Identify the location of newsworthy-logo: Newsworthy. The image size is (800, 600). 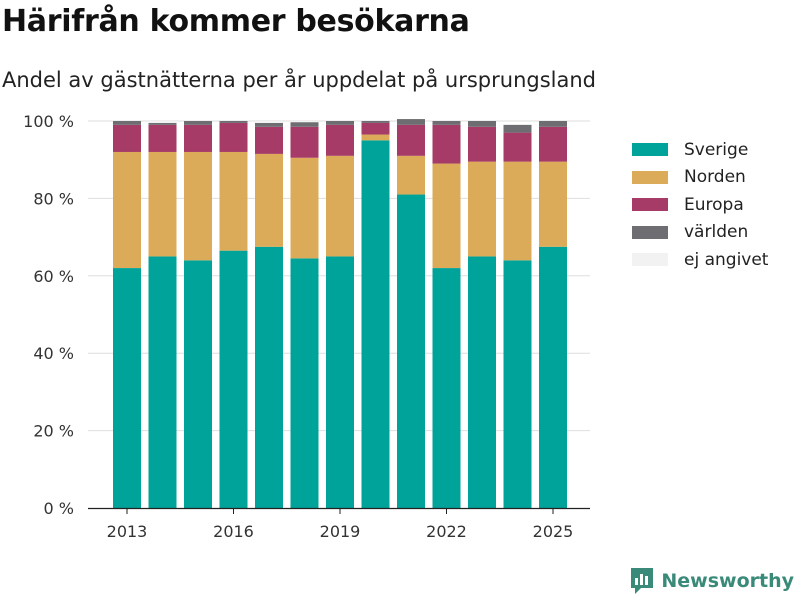
(711, 581).